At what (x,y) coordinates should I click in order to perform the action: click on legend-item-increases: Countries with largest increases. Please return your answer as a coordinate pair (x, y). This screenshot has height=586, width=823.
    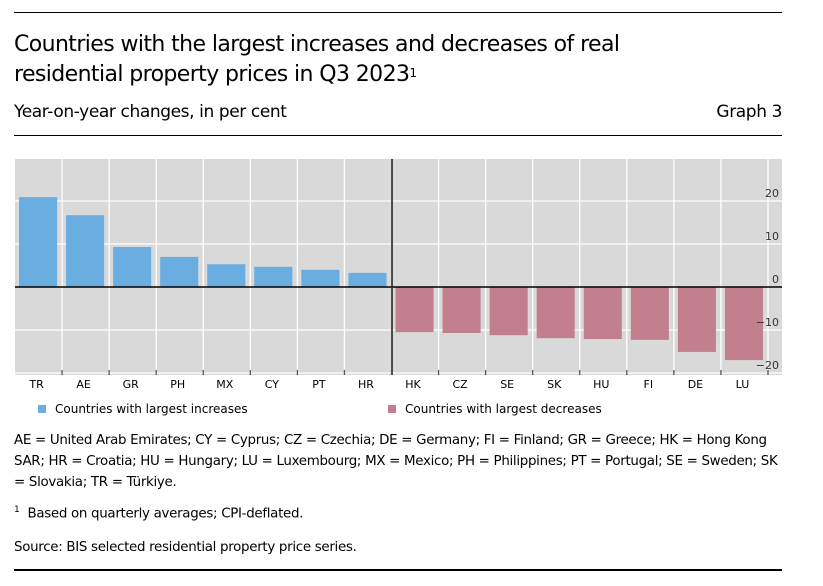
    Looking at the image, I should click on (143, 409).